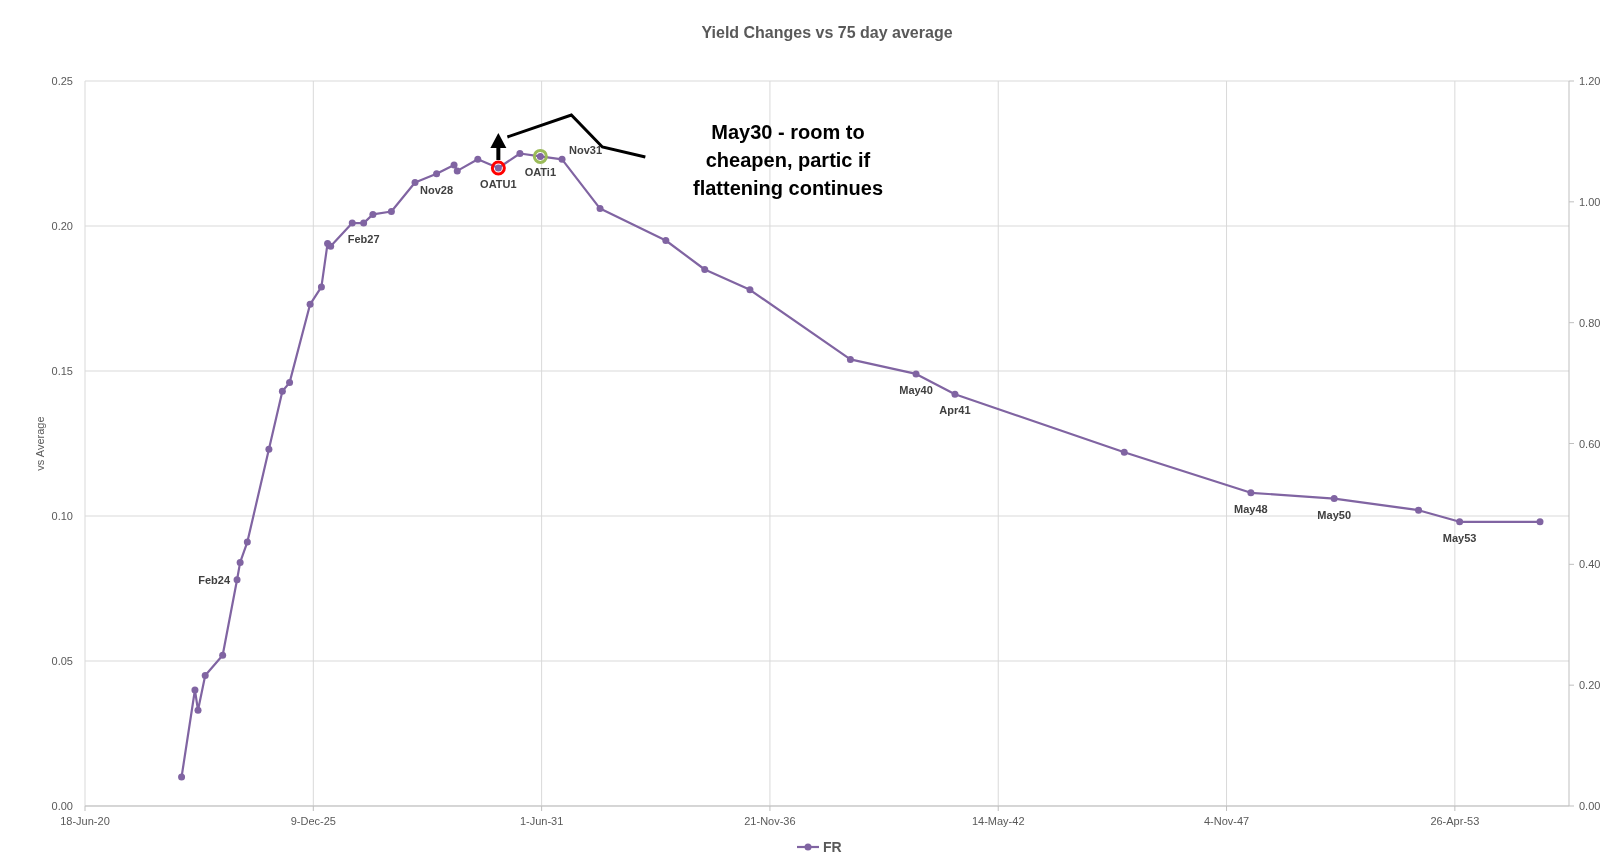  What do you see at coordinates (1251, 508) in the screenshot?
I see `annotation: May48` at bounding box center [1251, 508].